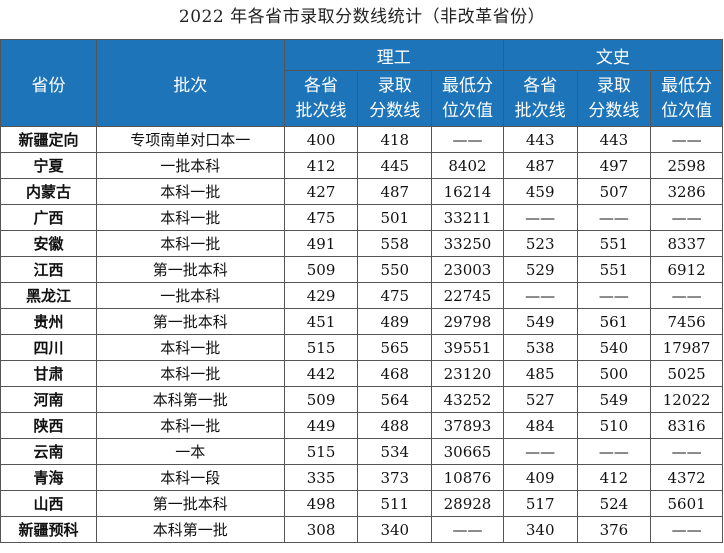  What do you see at coordinates (395, 165) in the screenshot?
I see `science-admission-score-cell: 445` at bounding box center [395, 165].